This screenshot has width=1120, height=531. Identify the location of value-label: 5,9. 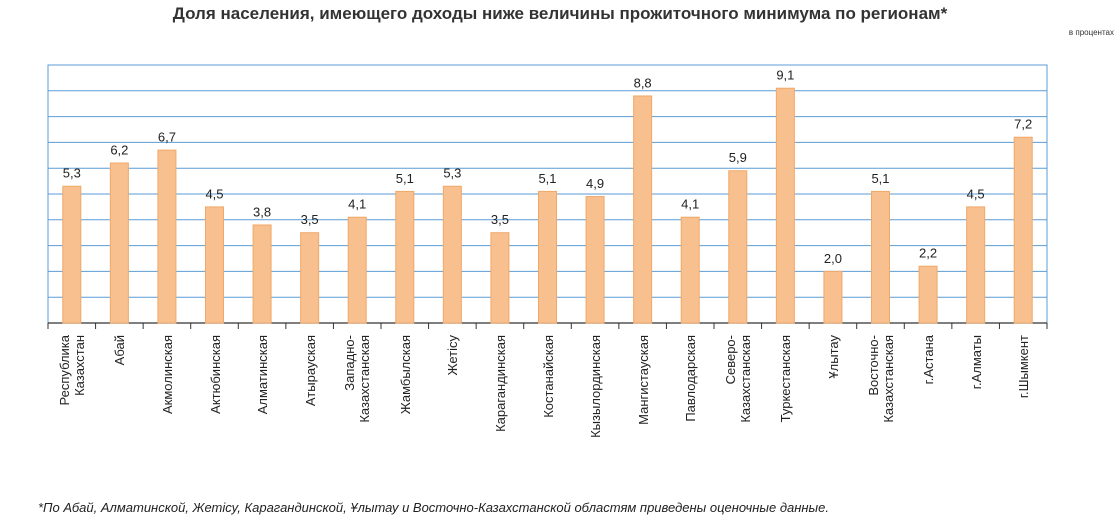
(738, 157).